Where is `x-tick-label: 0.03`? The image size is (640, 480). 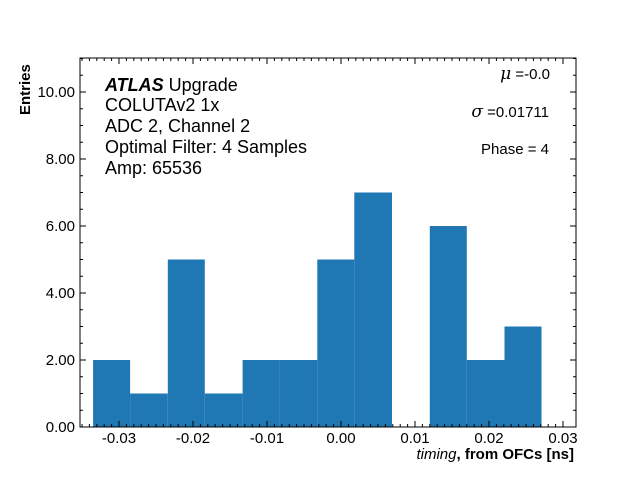
x-tick-label: 0.03 is located at coordinates (562, 438).